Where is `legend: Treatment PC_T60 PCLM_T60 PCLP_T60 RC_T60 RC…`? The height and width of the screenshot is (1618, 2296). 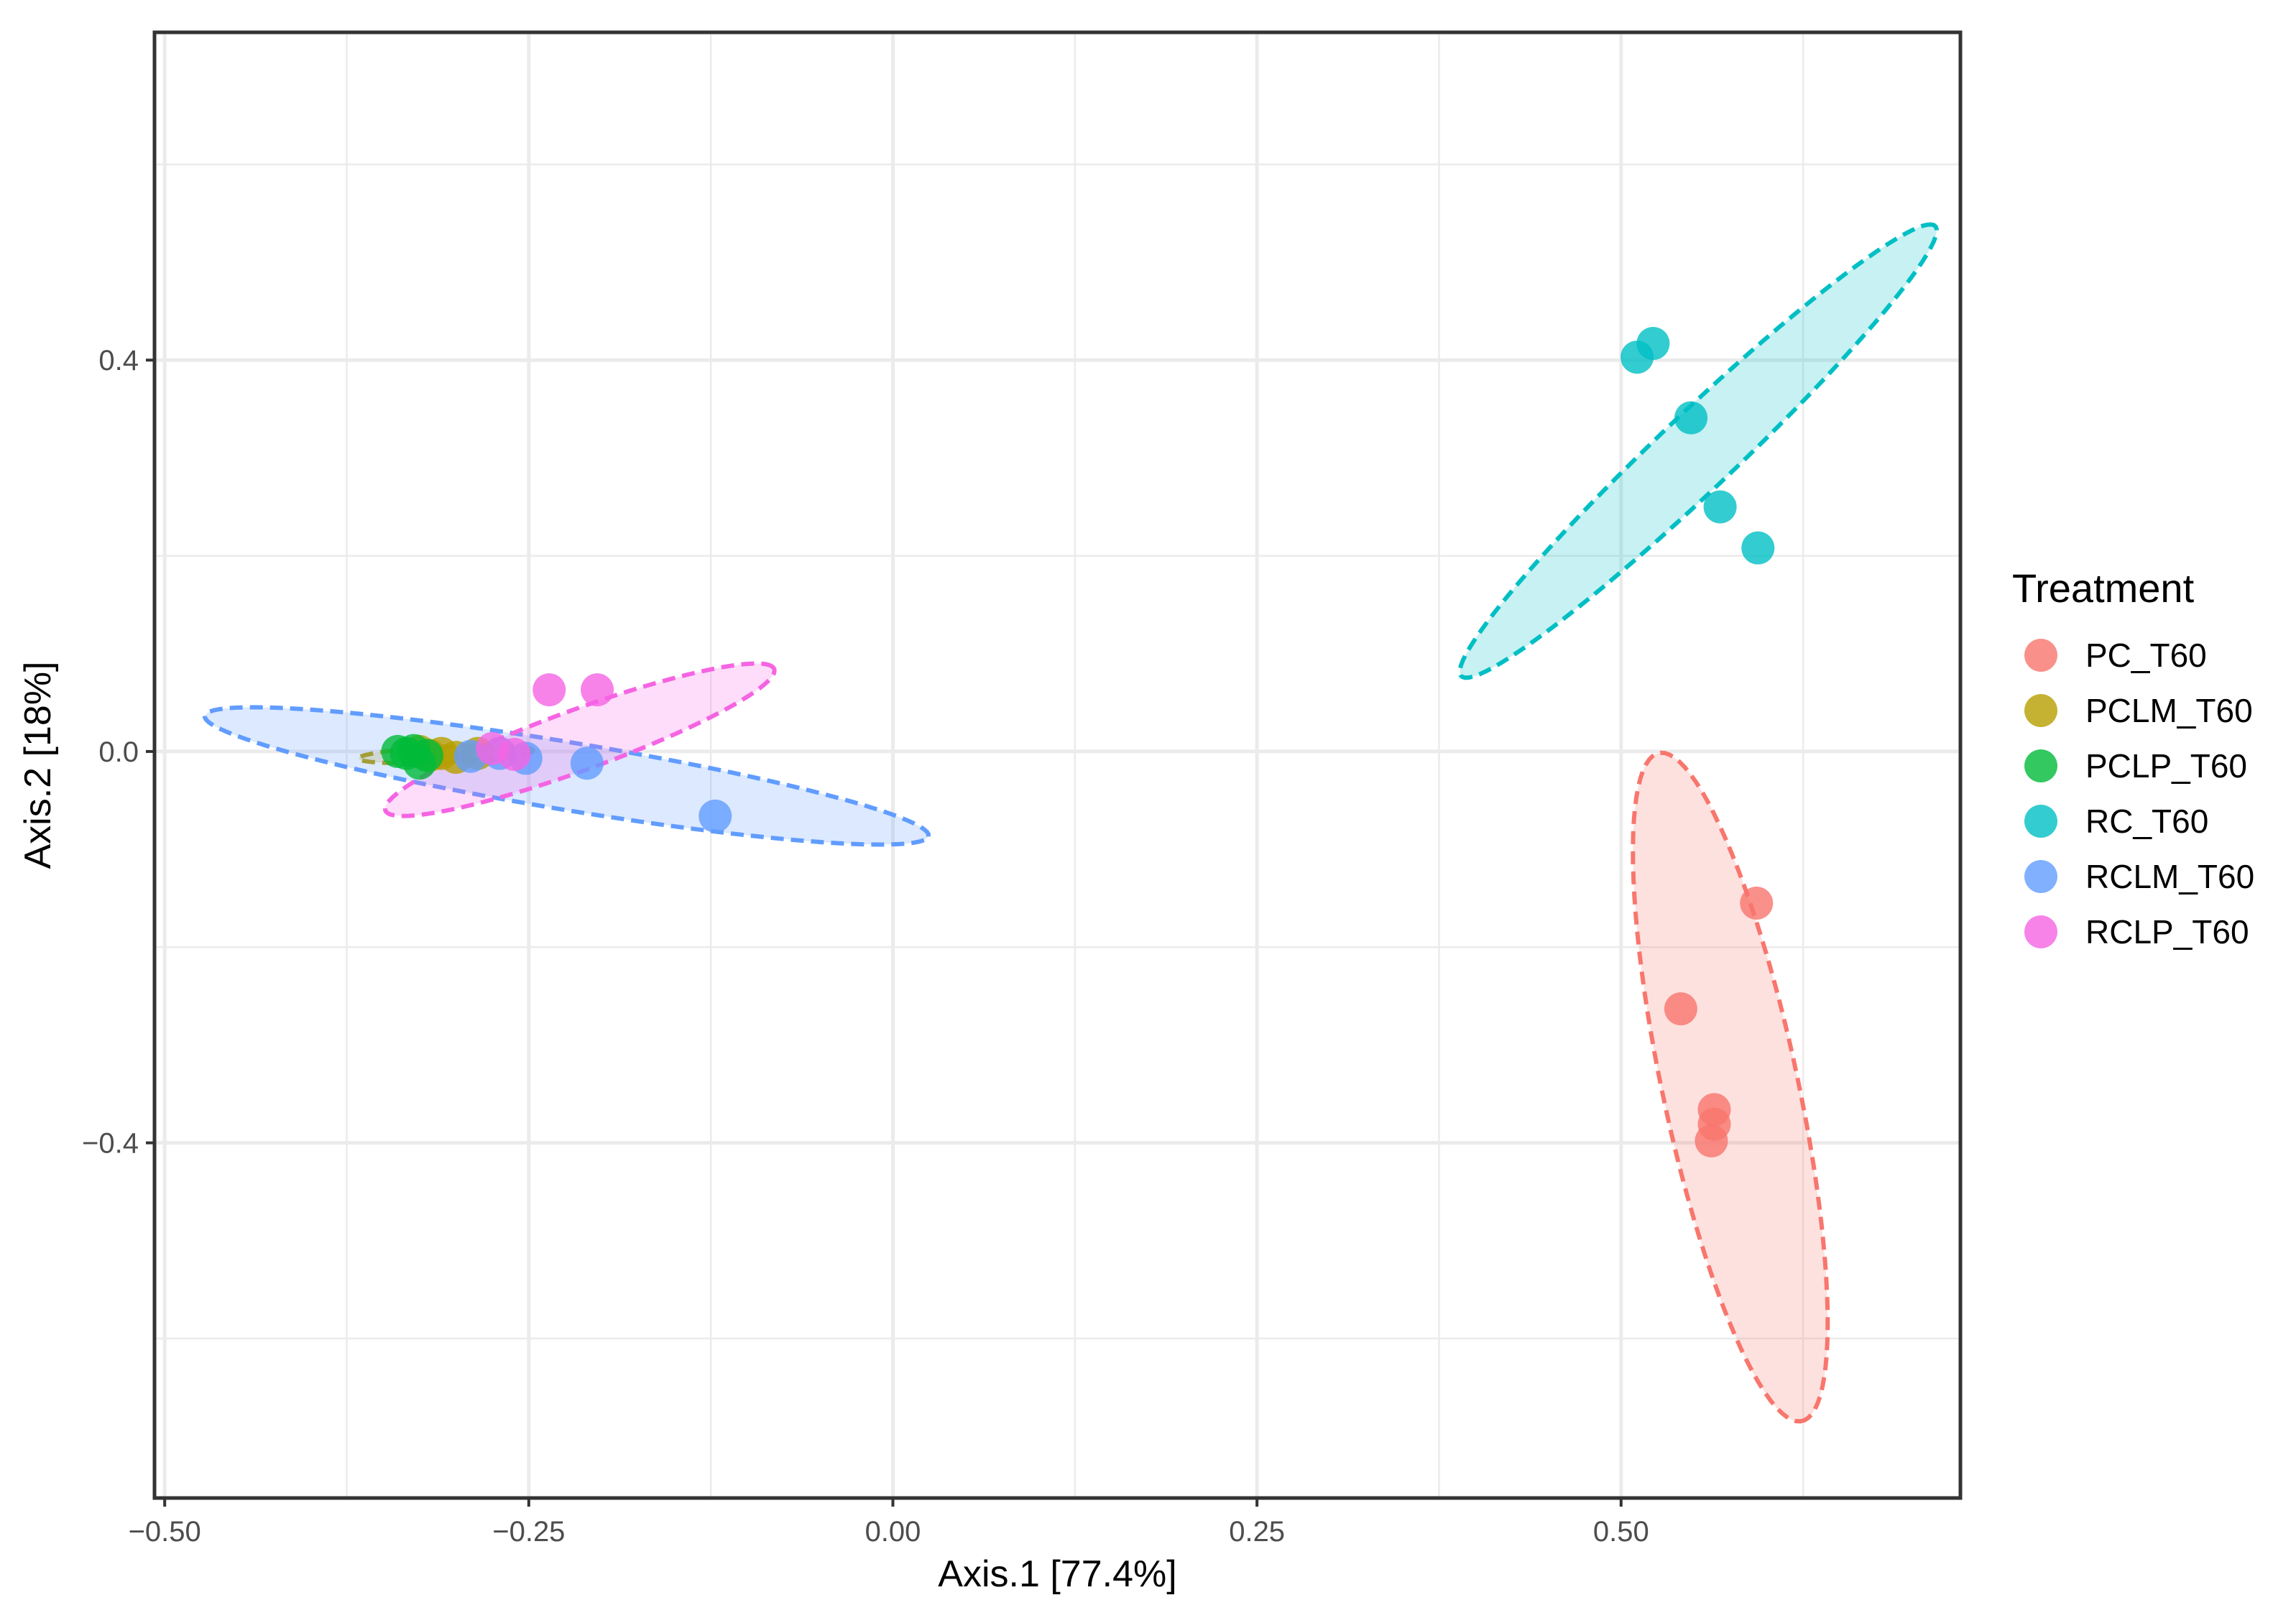
legend: Treatment PC_T60 PCLM_T60 PCLP_T60 RC_T60 RC… is located at coordinates (2133, 758).